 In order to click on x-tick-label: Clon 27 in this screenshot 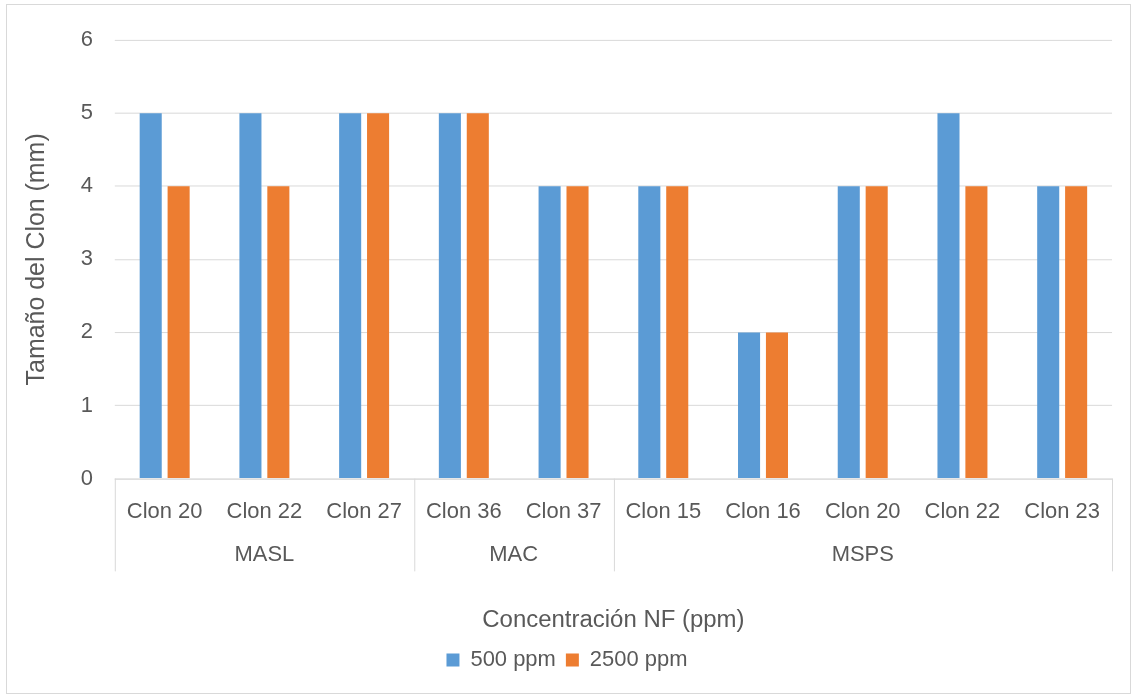, I will do `click(364, 510)`.